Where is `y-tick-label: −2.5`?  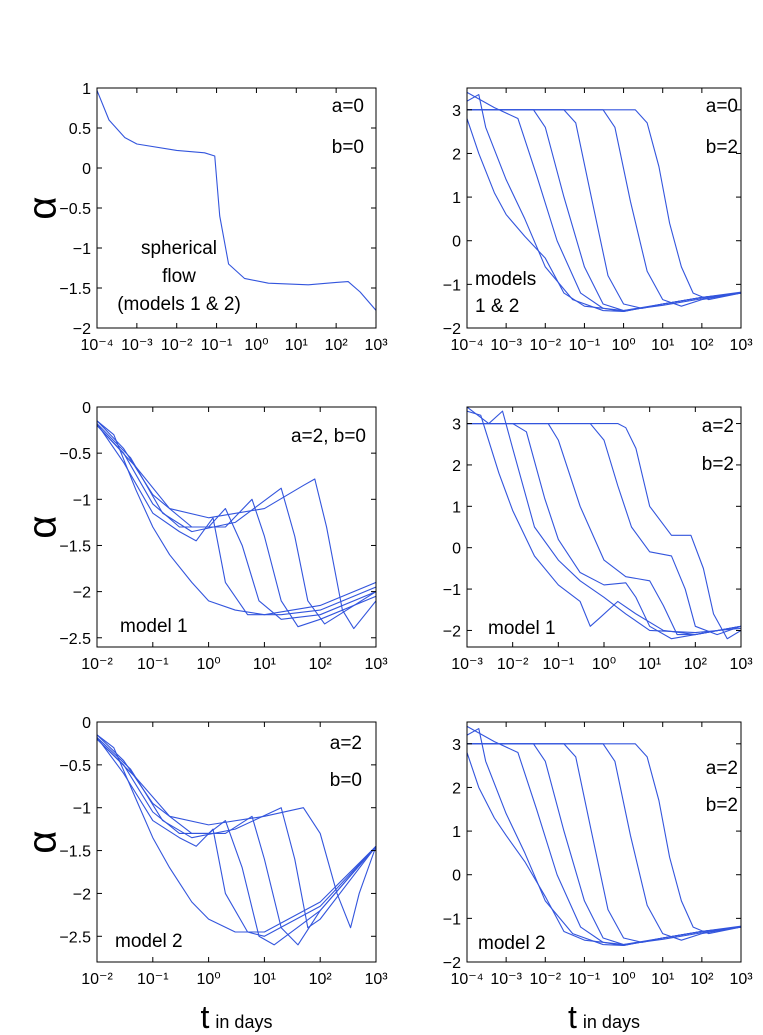
y-tick-label: −2.5 is located at coordinates (75, 937).